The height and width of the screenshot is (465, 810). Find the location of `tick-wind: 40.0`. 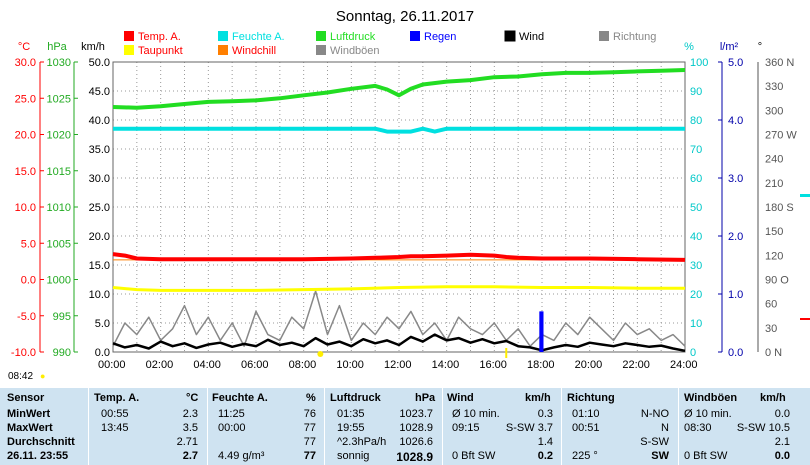

tick-wind: 40.0 is located at coordinates (99, 121).